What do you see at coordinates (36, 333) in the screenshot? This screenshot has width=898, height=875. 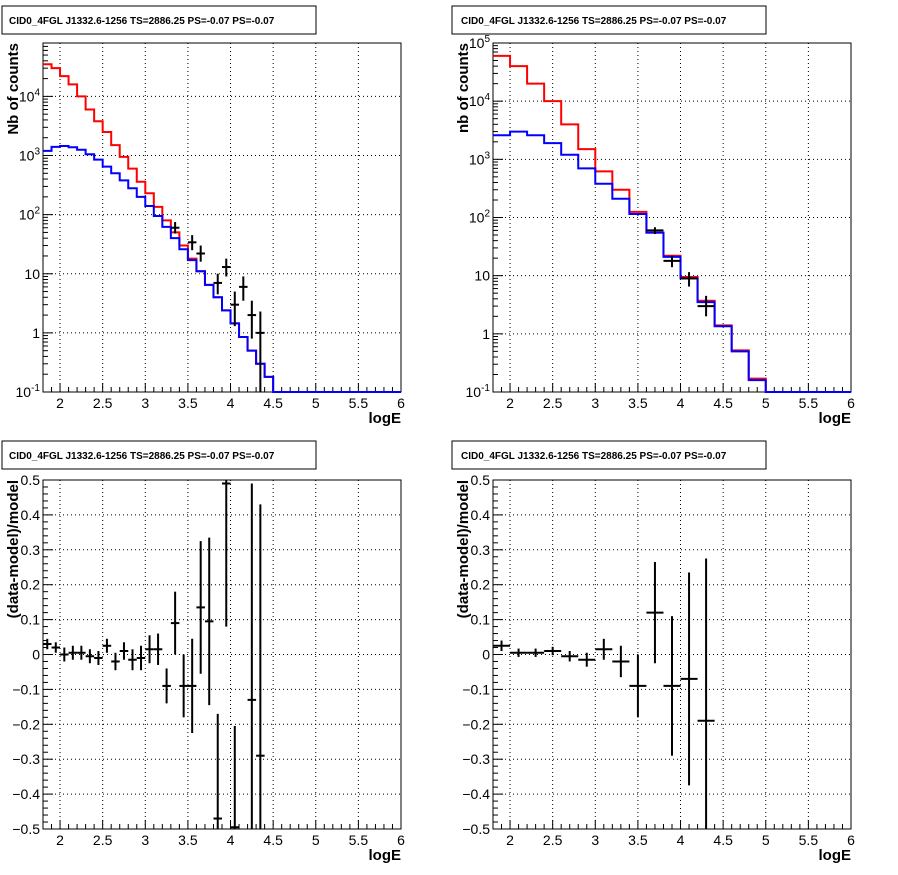 I see `y-tick-label: 1` at bounding box center [36, 333].